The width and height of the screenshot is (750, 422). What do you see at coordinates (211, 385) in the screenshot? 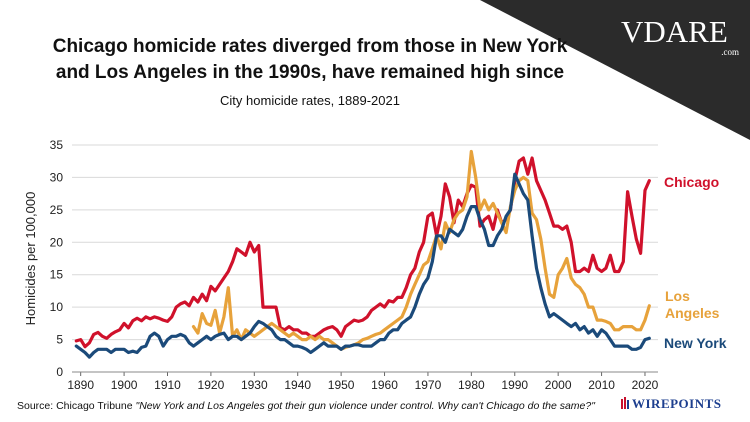
I see `x-tick-label: 1920` at bounding box center [211, 385].